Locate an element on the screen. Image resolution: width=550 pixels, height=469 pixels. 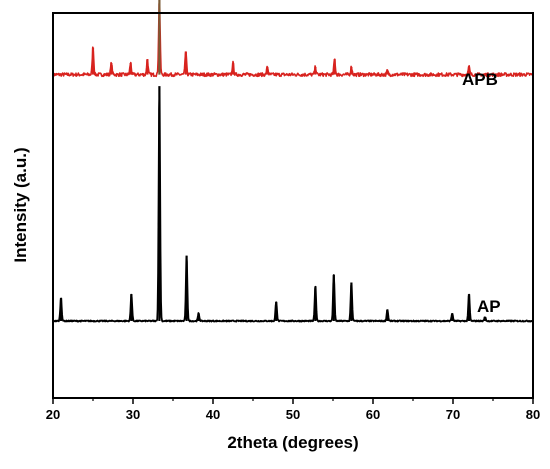
x-tick-label-30: 30 is located at coordinates (133, 414).